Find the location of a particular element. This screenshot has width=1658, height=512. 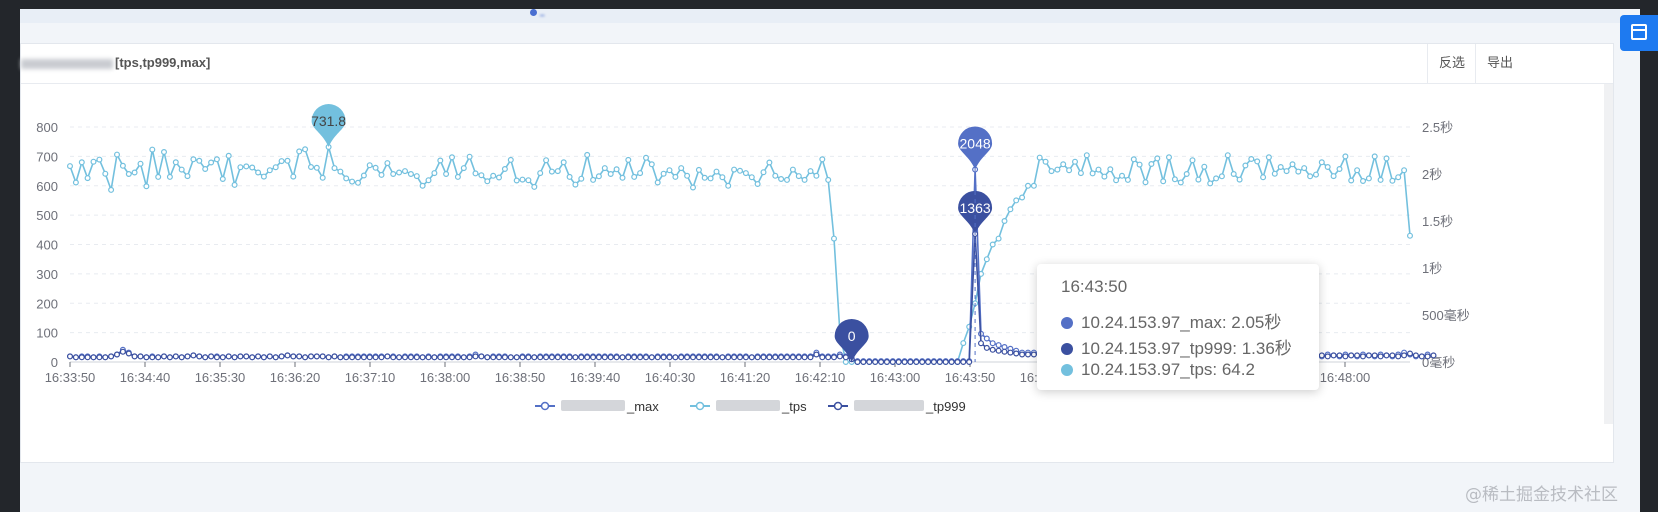

legend-label: _tps is located at coordinates (794, 406).